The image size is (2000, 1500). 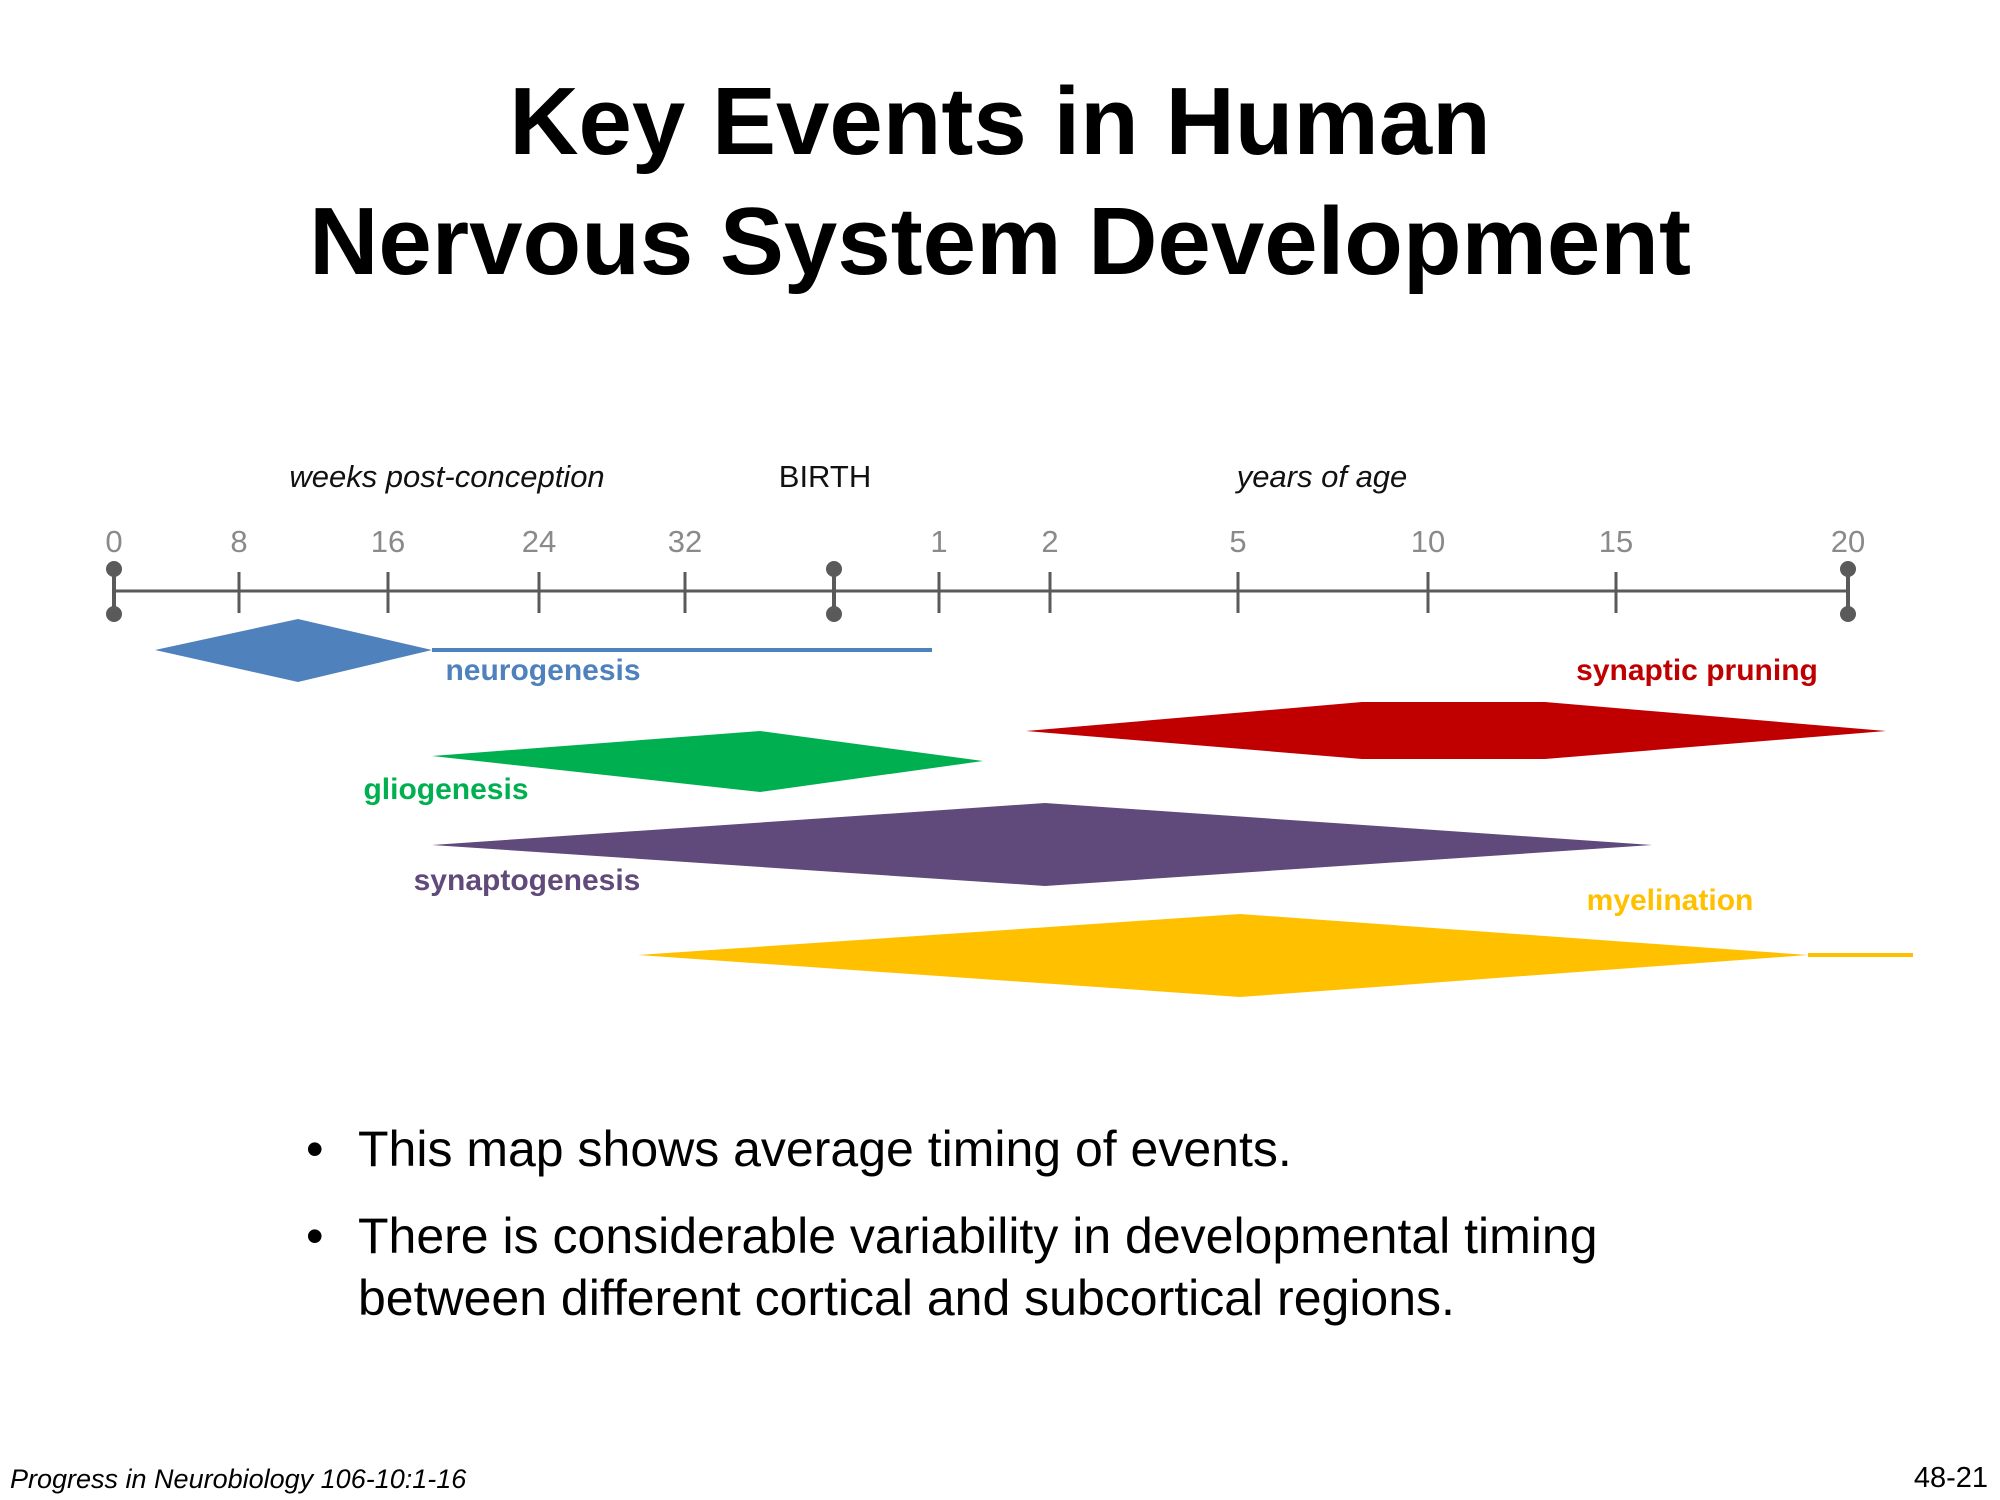 I want to click on citation: Progress in Neurobiology 106-10:1-16, so click(x=238, y=1479).